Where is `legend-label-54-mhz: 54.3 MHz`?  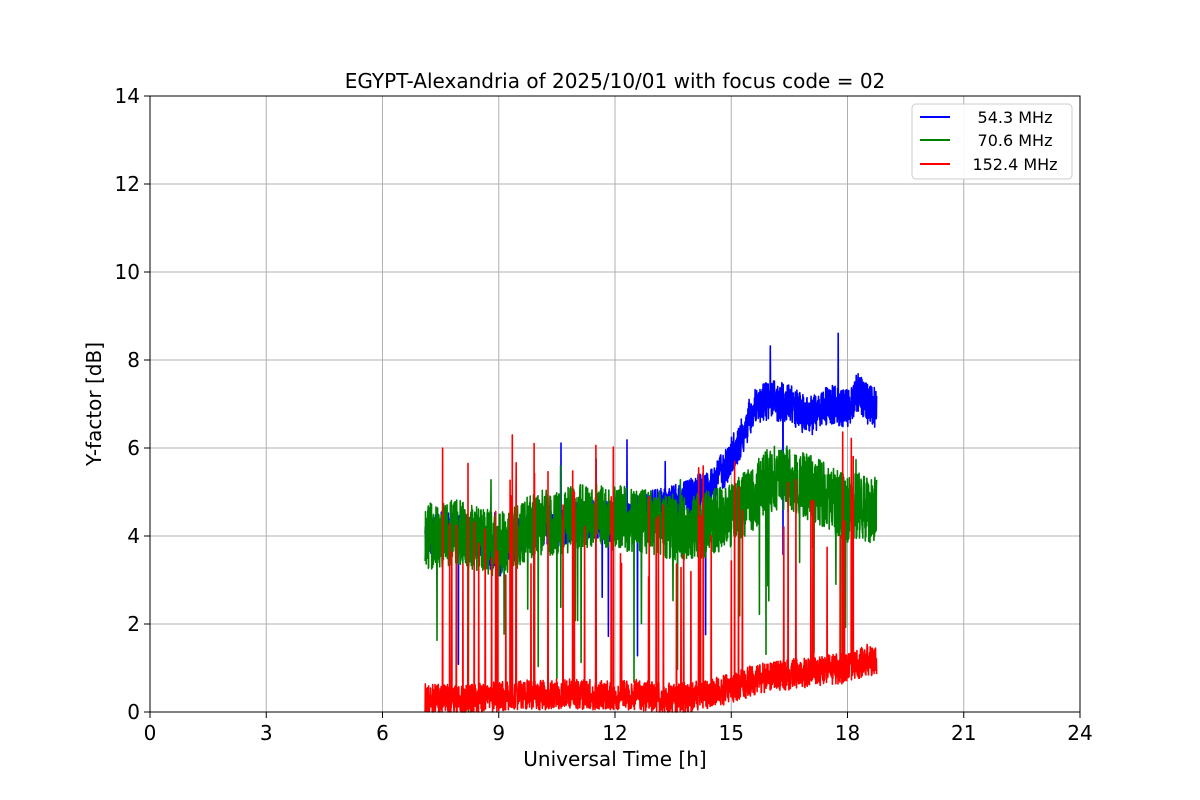
legend-label-54-mhz: 54.3 MHz is located at coordinates (1015, 117).